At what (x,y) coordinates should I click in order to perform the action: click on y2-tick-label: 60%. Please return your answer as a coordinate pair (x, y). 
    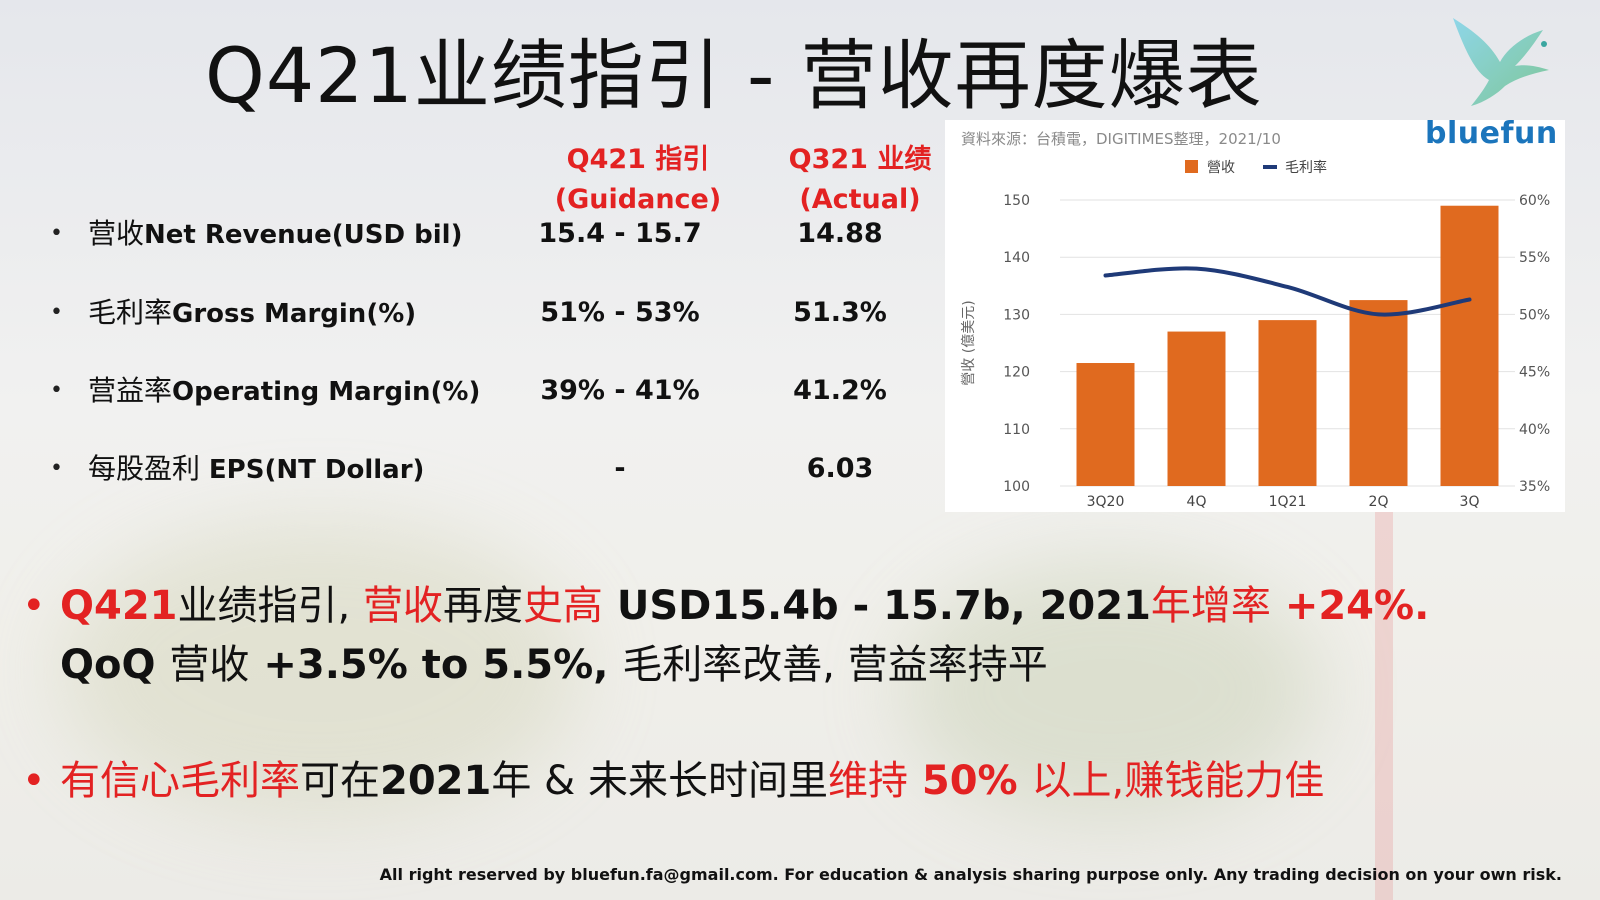
    Looking at the image, I should click on (1534, 201).